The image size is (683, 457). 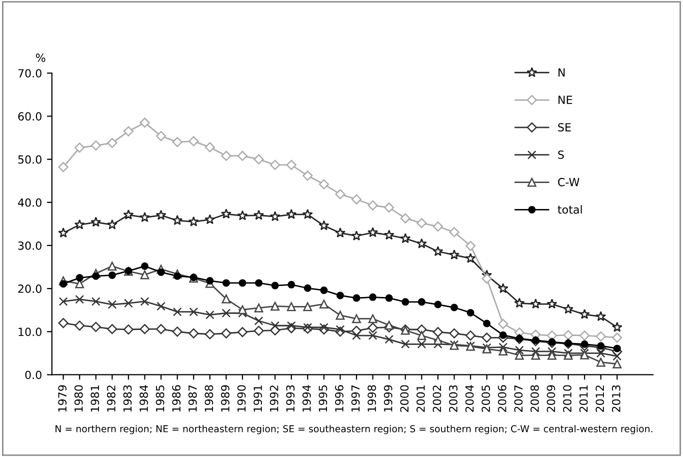 I want to click on x-tick-label: 1979, so click(x=62, y=398).